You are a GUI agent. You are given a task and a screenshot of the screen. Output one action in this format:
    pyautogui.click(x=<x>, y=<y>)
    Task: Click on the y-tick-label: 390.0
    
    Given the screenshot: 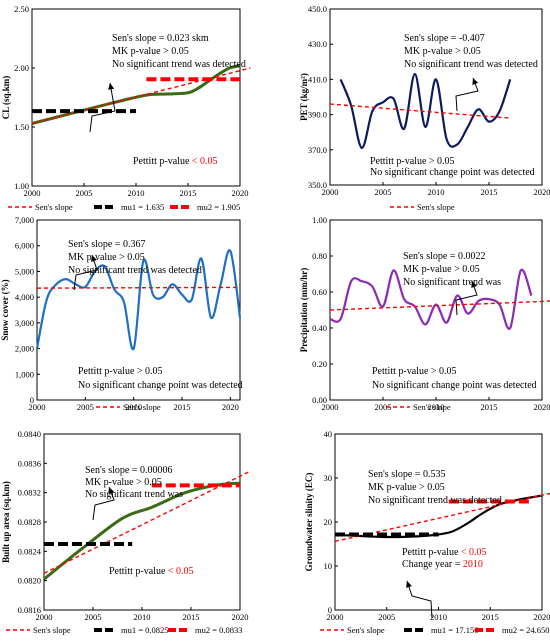 What is the action you would take?
    pyautogui.click(x=317, y=115)
    